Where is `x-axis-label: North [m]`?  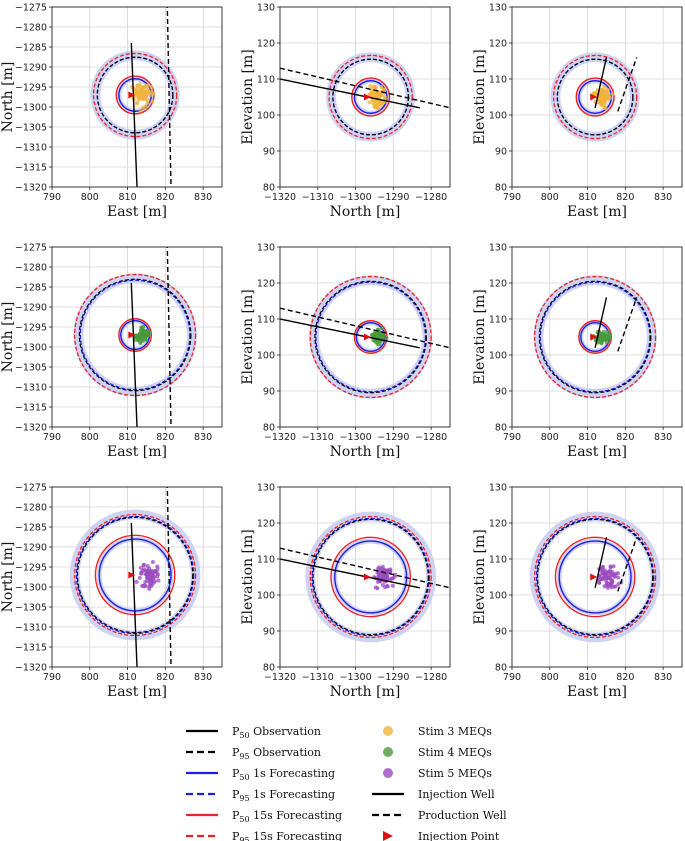 x-axis-label: North [m] is located at coordinates (365, 452).